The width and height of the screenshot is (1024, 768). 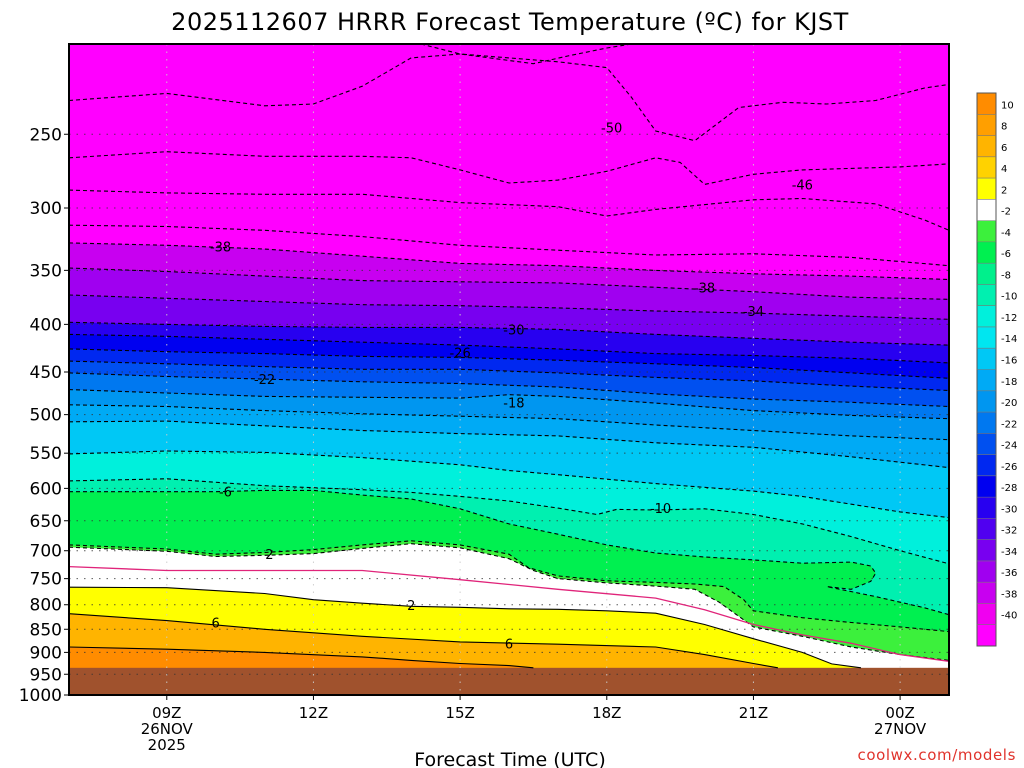 I want to click on y-tick-label: 350, so click(x=46, y=271).